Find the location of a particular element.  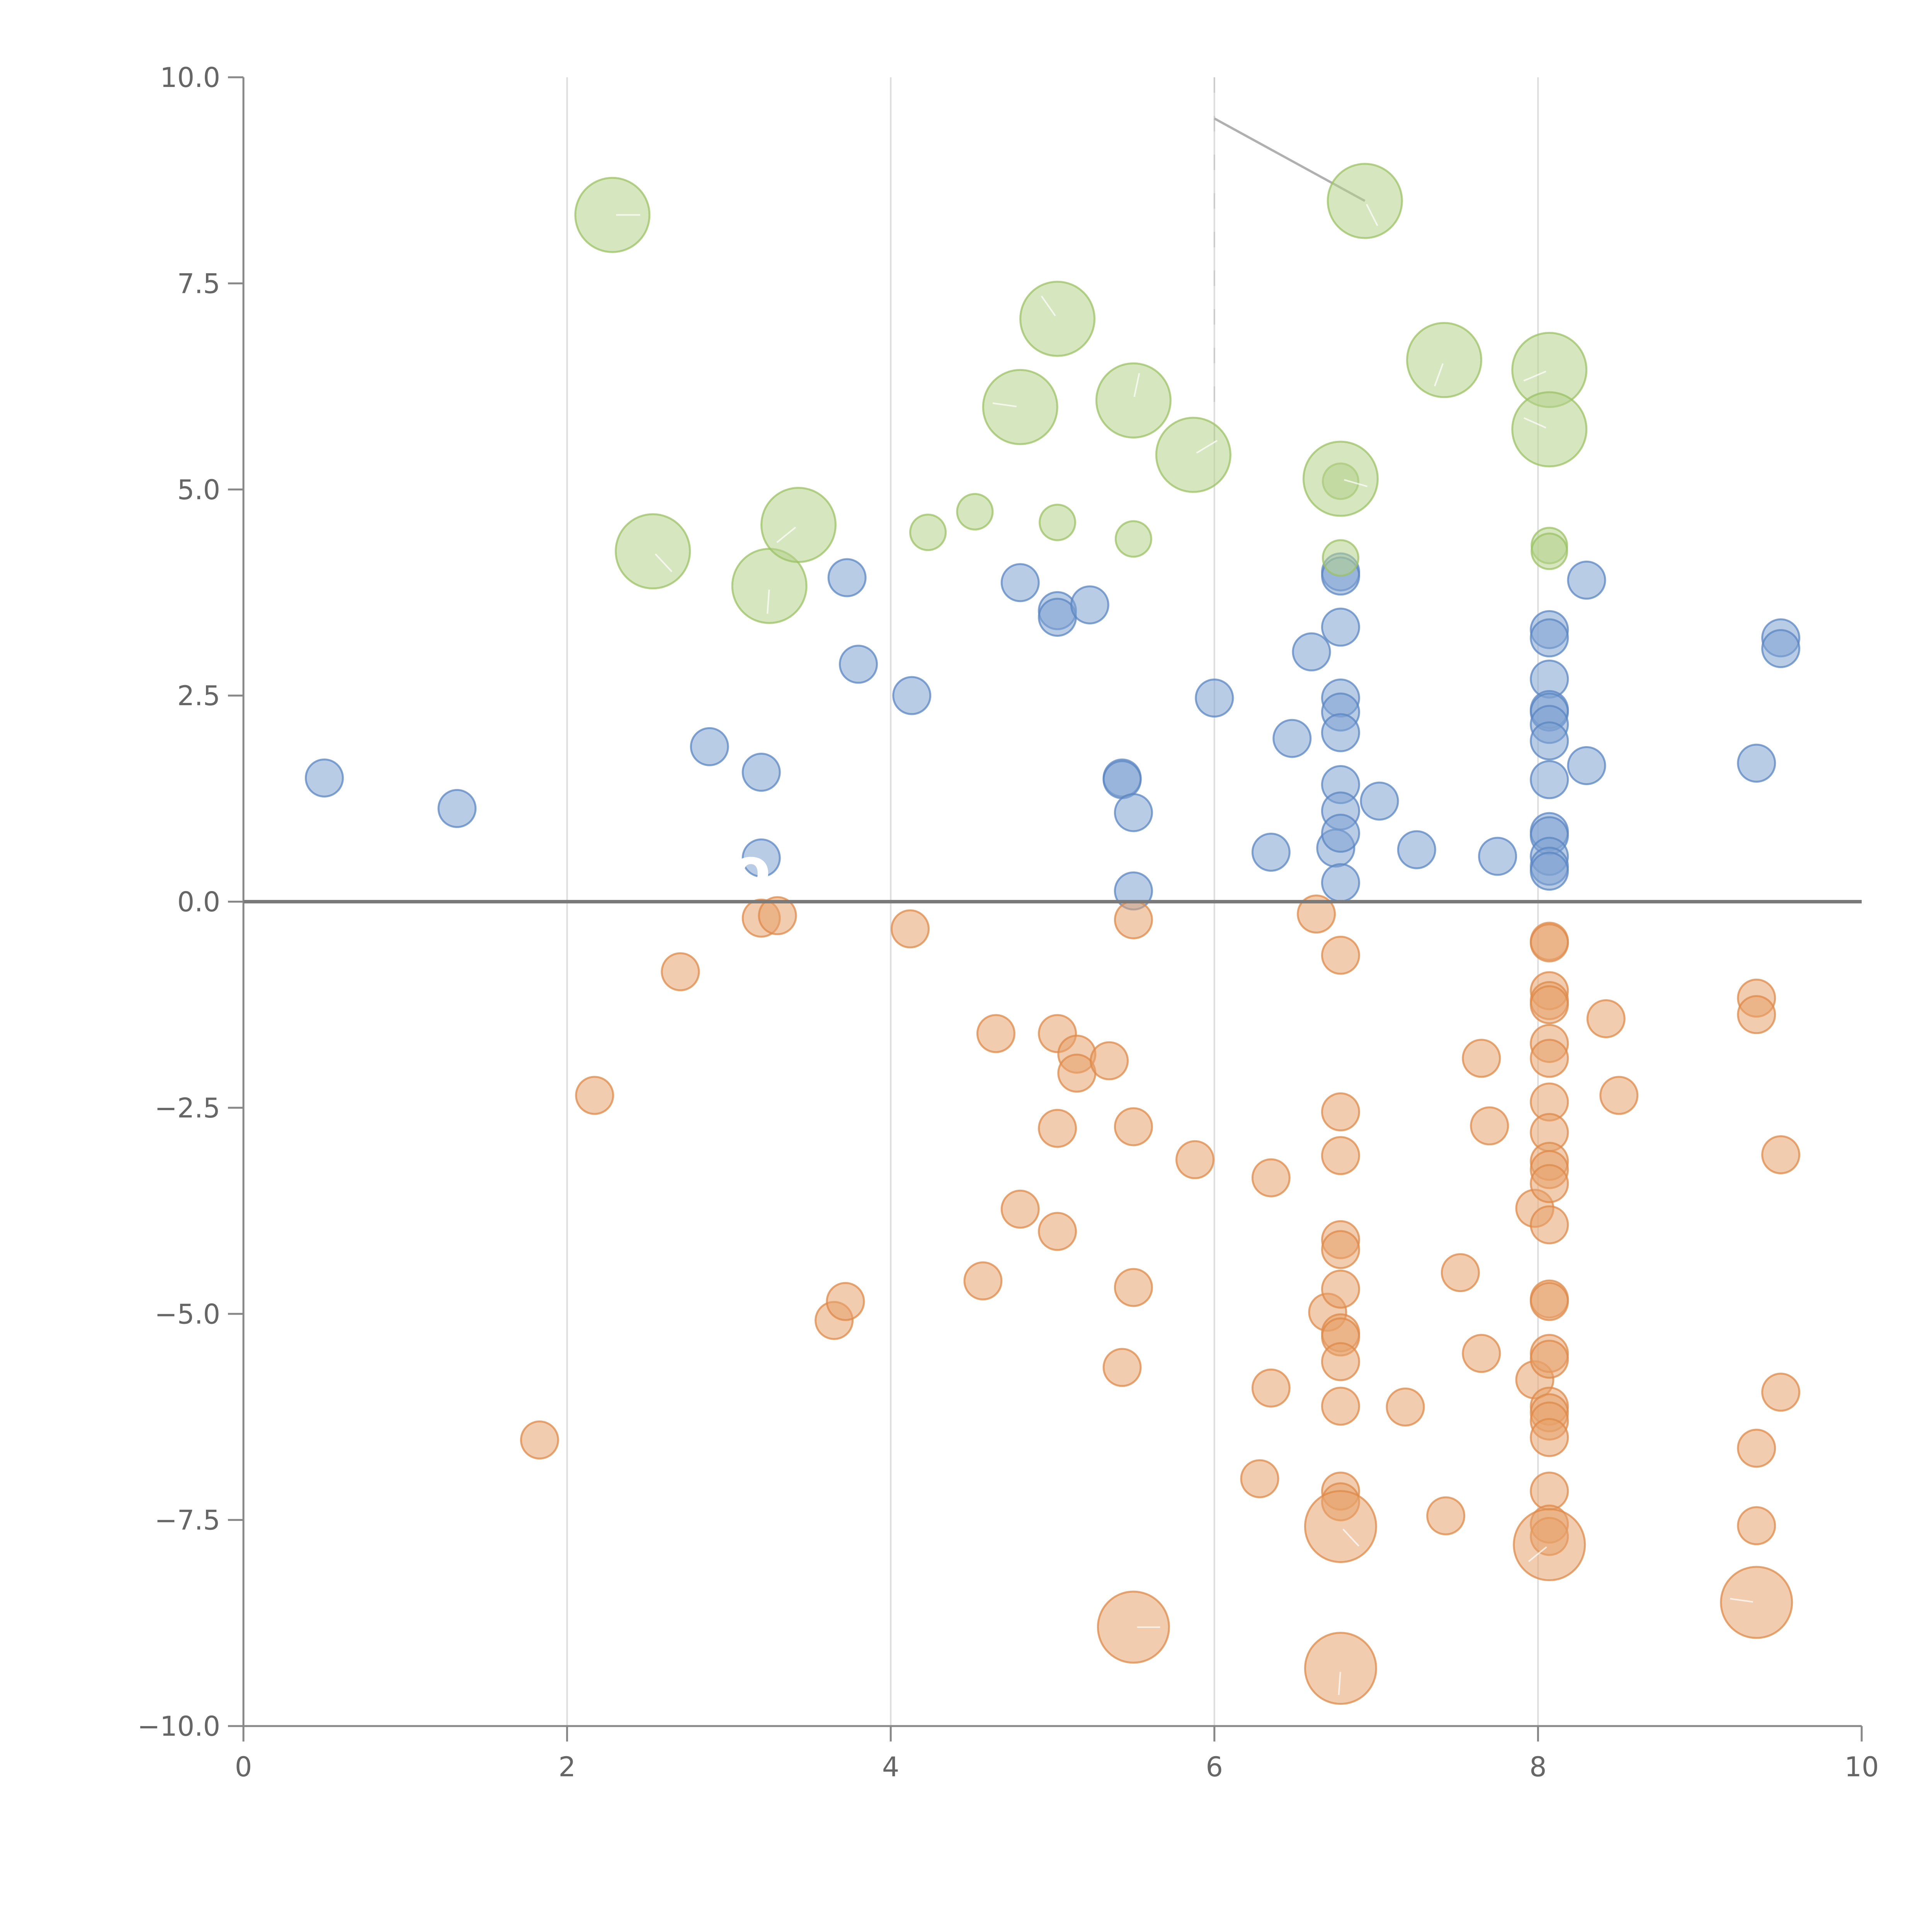

x-axis-ticks: 0 2 4 6 8 10 is located at coordinates (1057, 1755).